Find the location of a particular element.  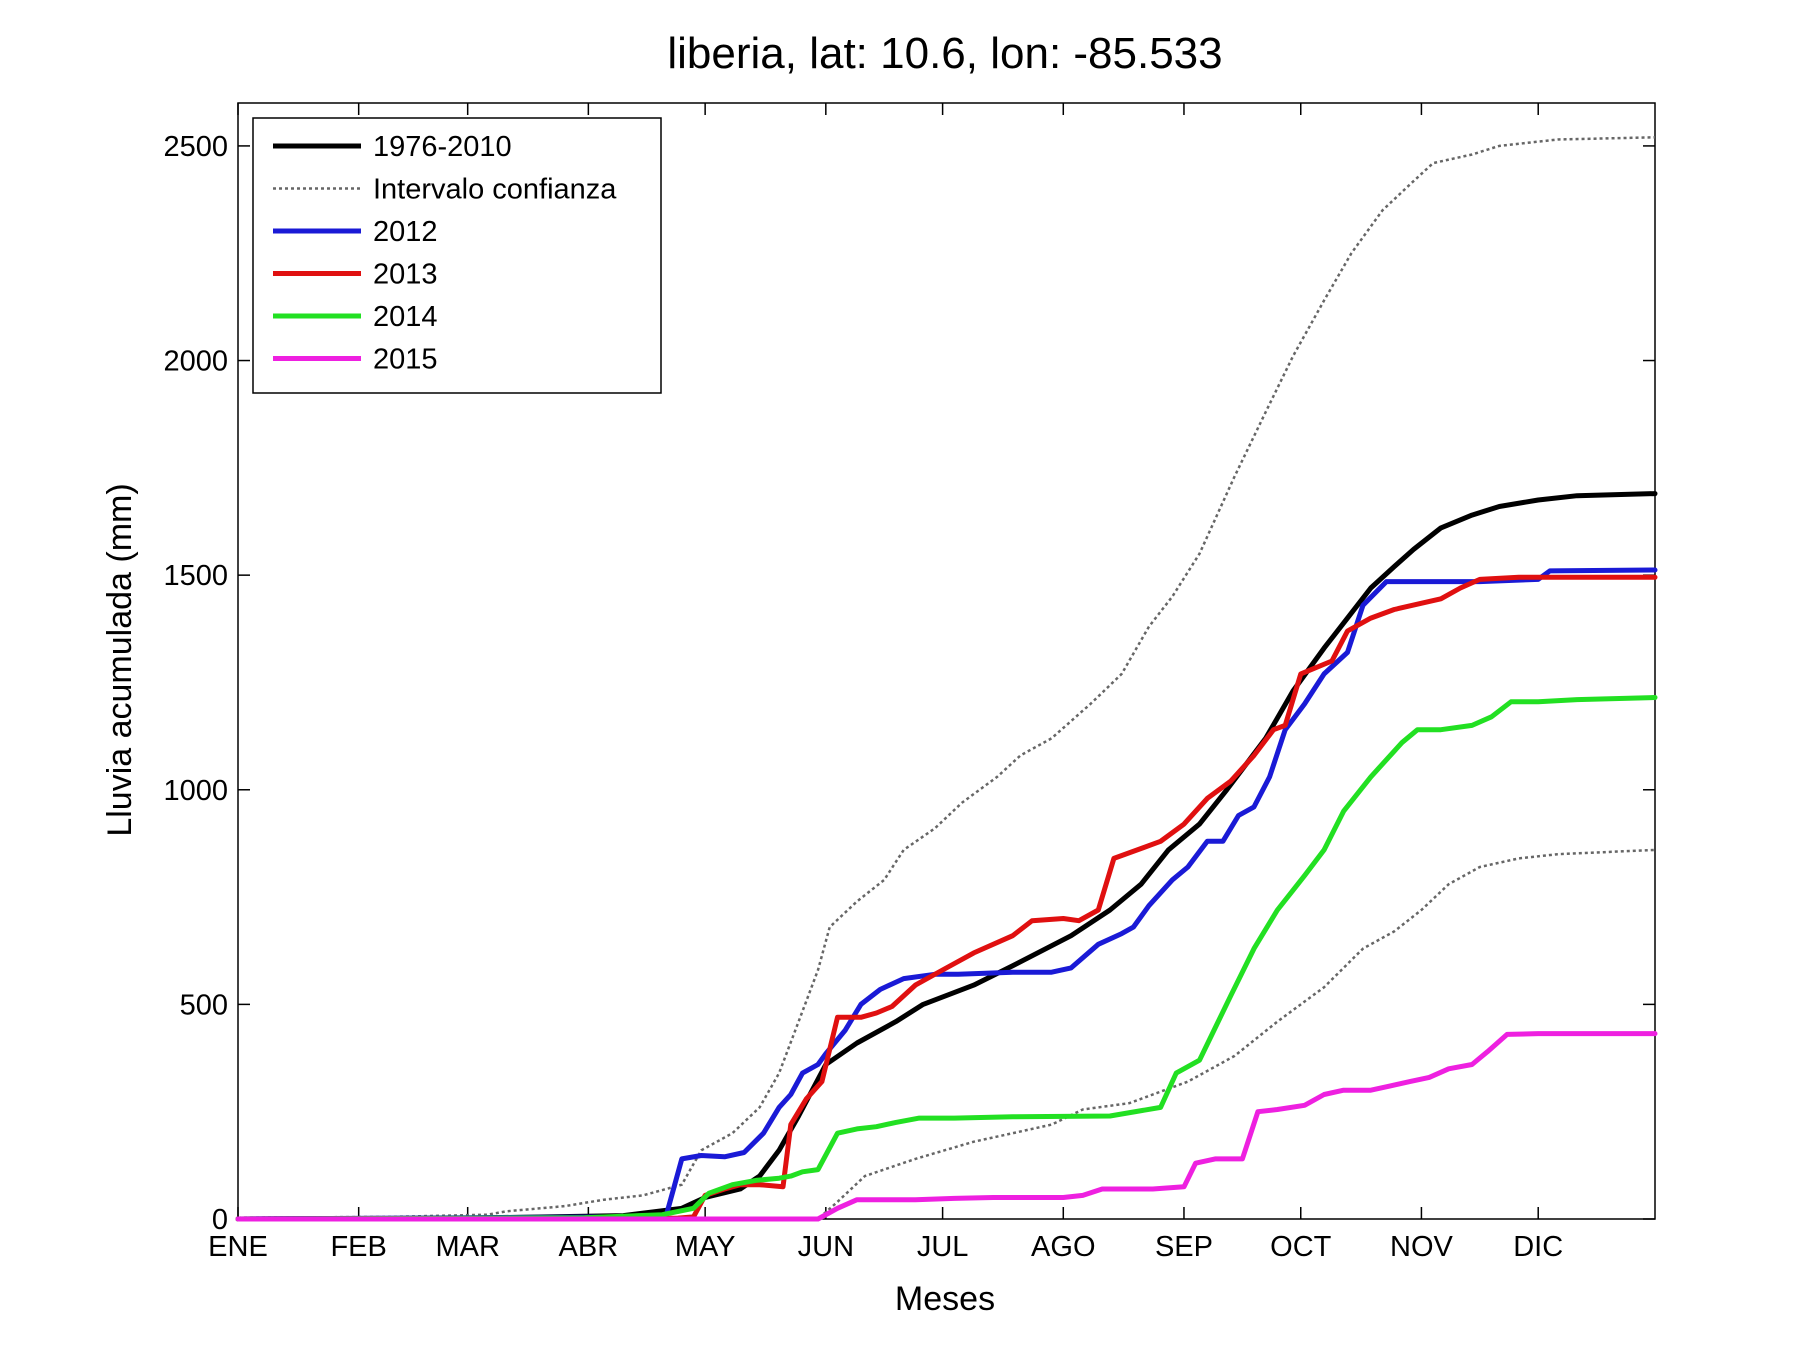

legend-label: 1976-2010 is located at coordinates (442, 147).